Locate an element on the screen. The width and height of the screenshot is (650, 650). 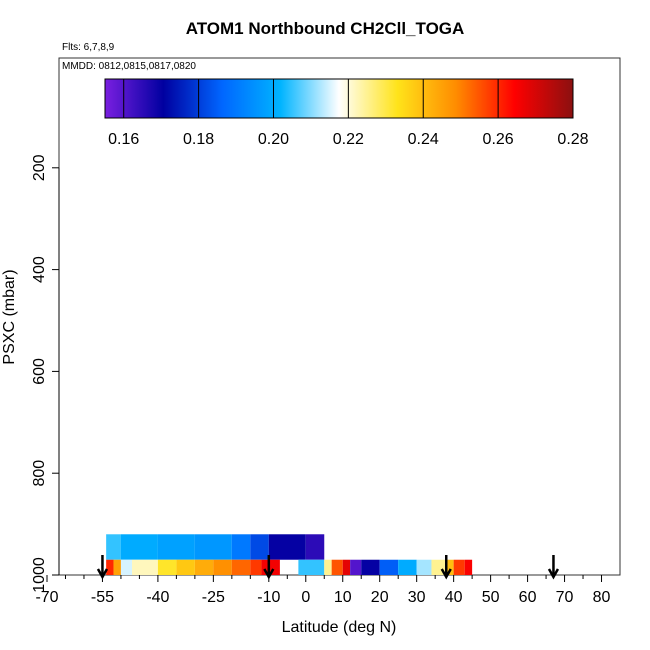
colorbar-tick-label: 0.16 is located at coordinates (123, 139).